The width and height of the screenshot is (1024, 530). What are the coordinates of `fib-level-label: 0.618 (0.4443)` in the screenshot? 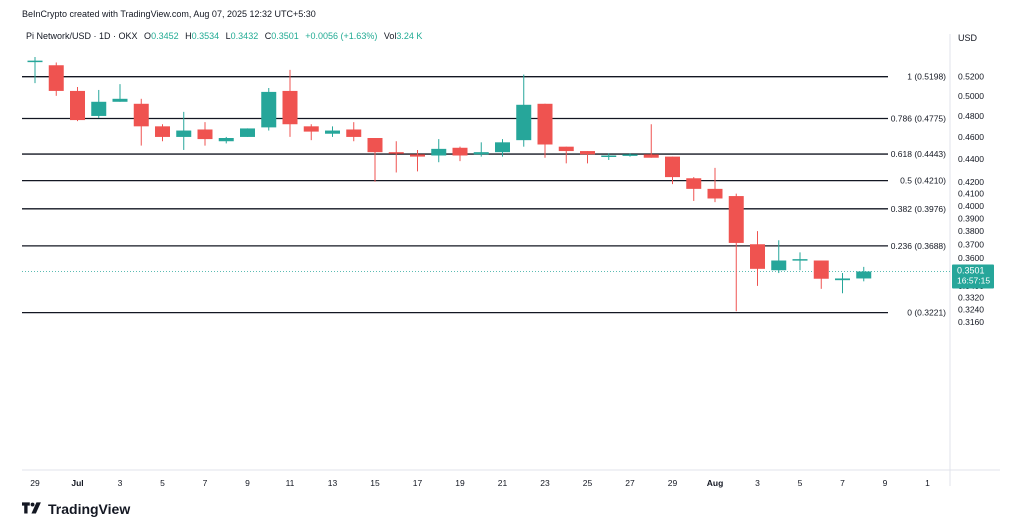 It's located at (918, 154).